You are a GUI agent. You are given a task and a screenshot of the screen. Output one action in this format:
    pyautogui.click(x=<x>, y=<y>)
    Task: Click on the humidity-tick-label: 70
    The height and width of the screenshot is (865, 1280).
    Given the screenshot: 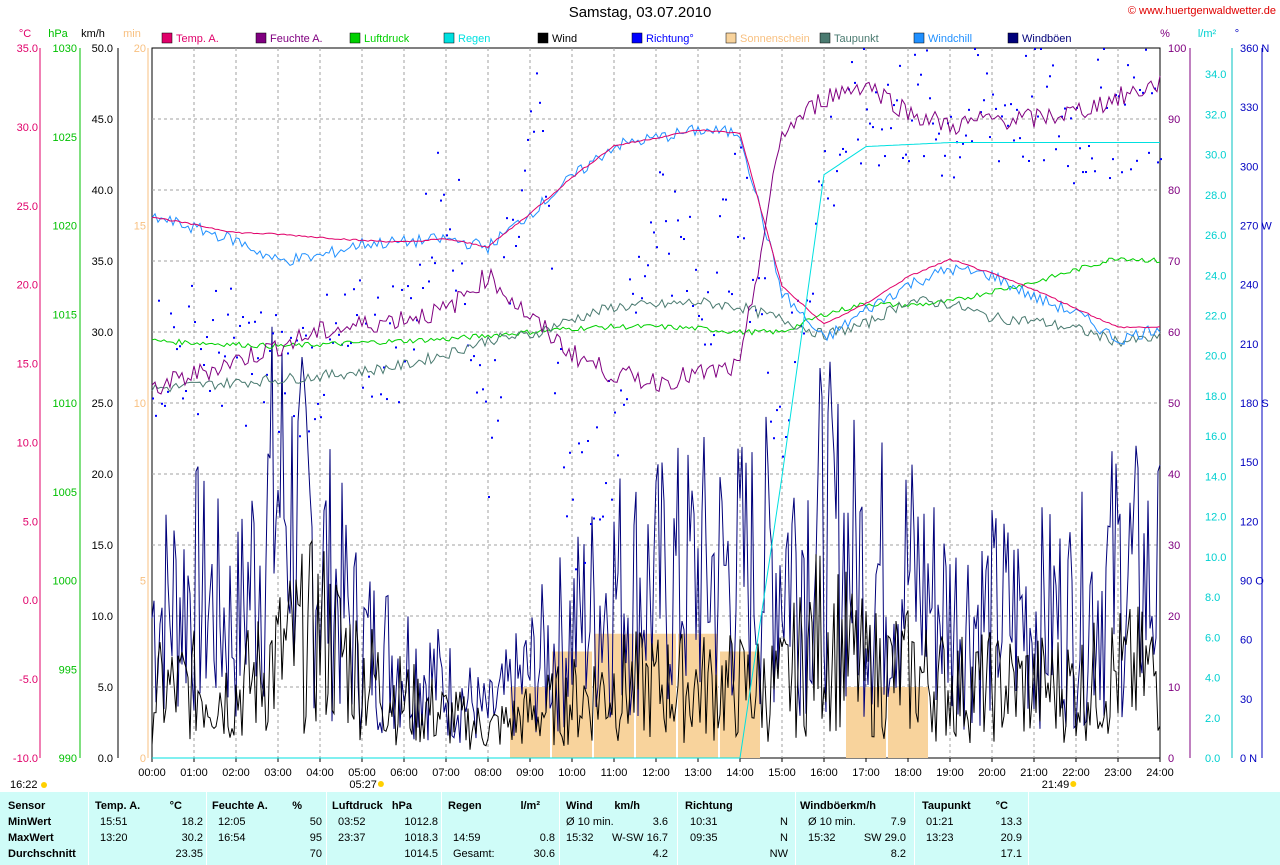 What is the action you would take?
    pyautogui.click(x=1174, y=262)
    